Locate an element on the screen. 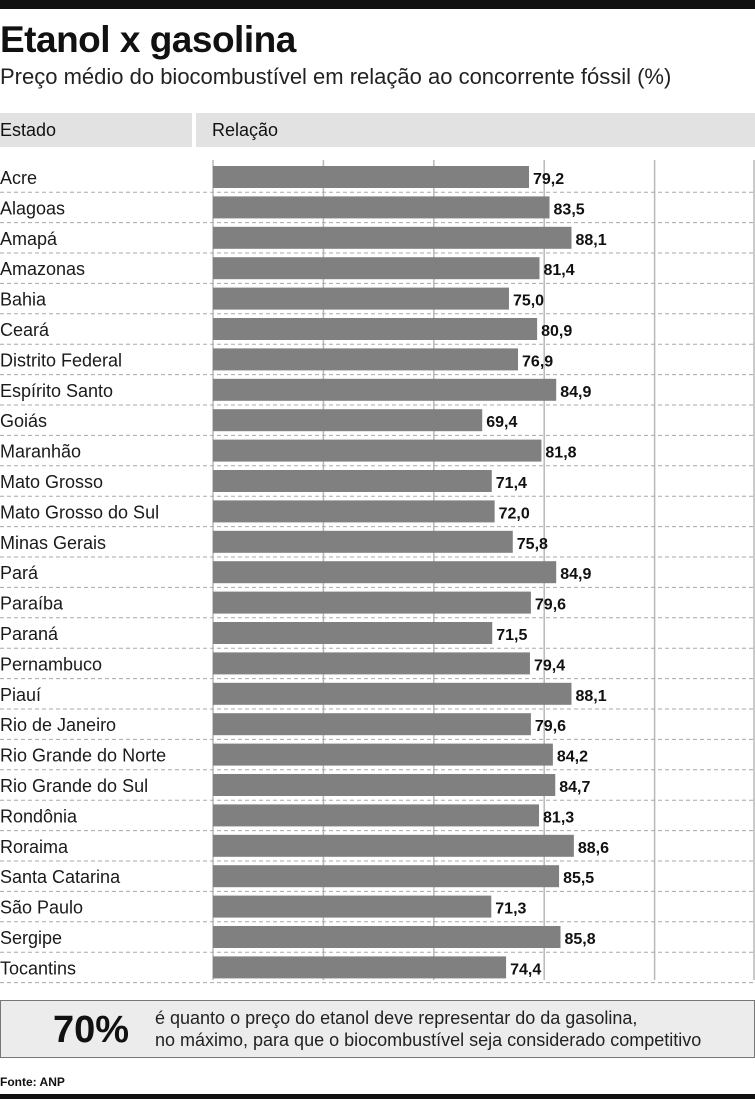  row-label: Santa Catarina is located at coordinates (60, 877).